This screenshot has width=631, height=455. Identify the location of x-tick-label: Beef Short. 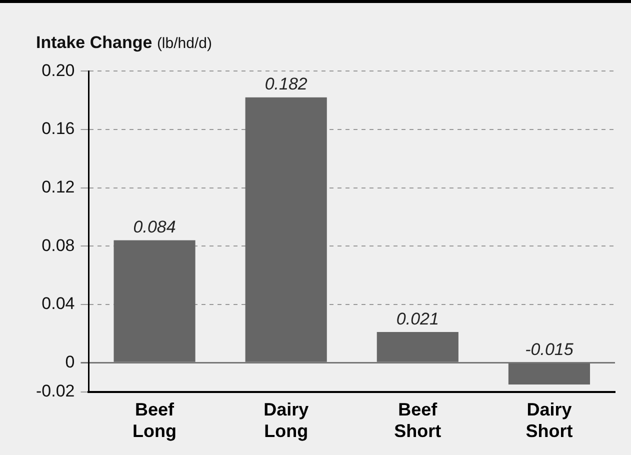
(418, 421).